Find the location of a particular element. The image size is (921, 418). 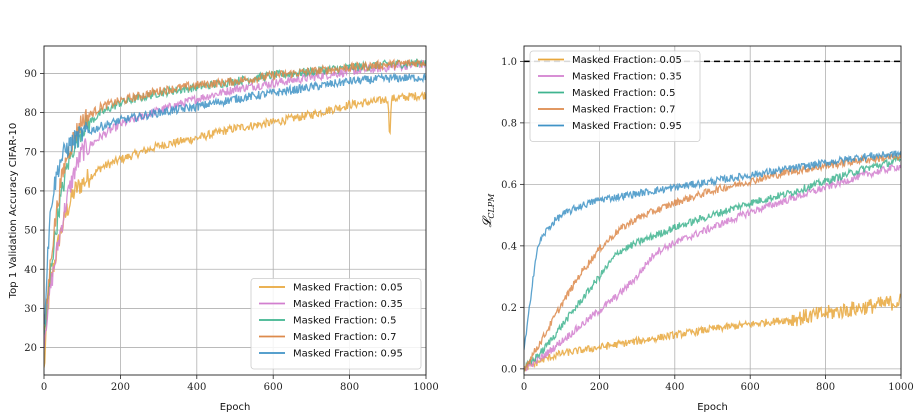

y-tick-label: 70 is located at coordinates (30, 152).